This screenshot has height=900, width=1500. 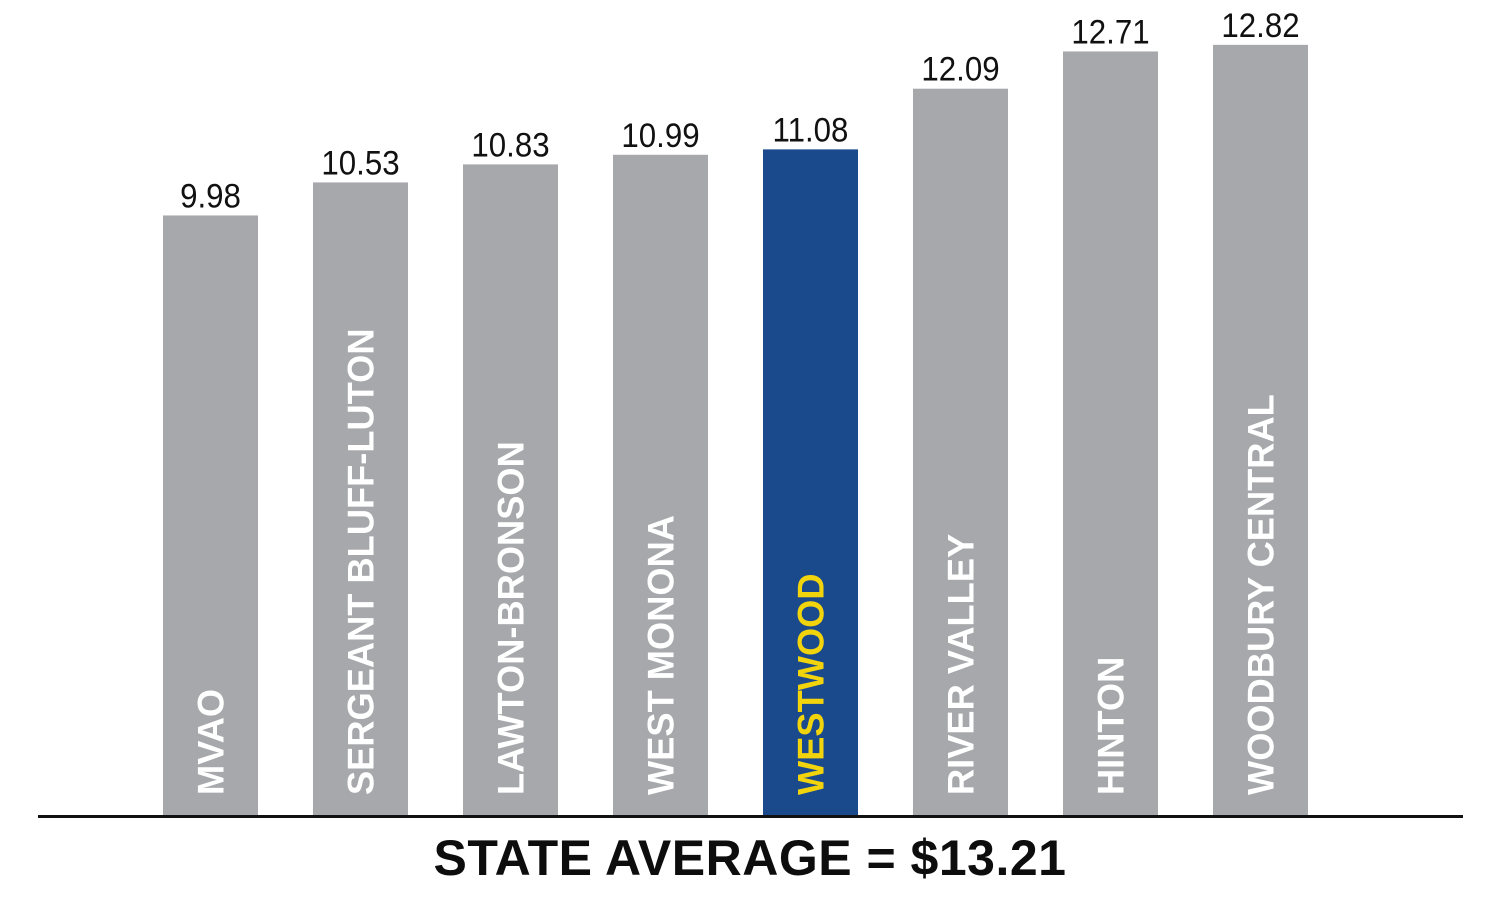 What do you see at coordinates (1260, 25) in the screenshot?
I see `value-label: 12.82` at bounding box center [1260, 25].